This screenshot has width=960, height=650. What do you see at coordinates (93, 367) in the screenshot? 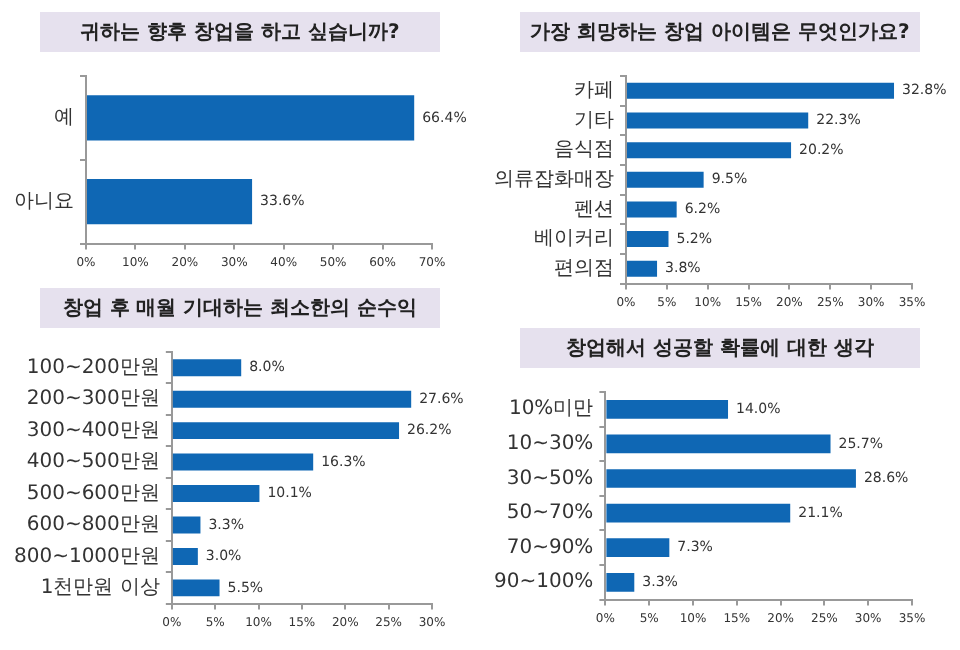
I see `y-tick-label: 100~200만원` at bounding box center [93, 367].